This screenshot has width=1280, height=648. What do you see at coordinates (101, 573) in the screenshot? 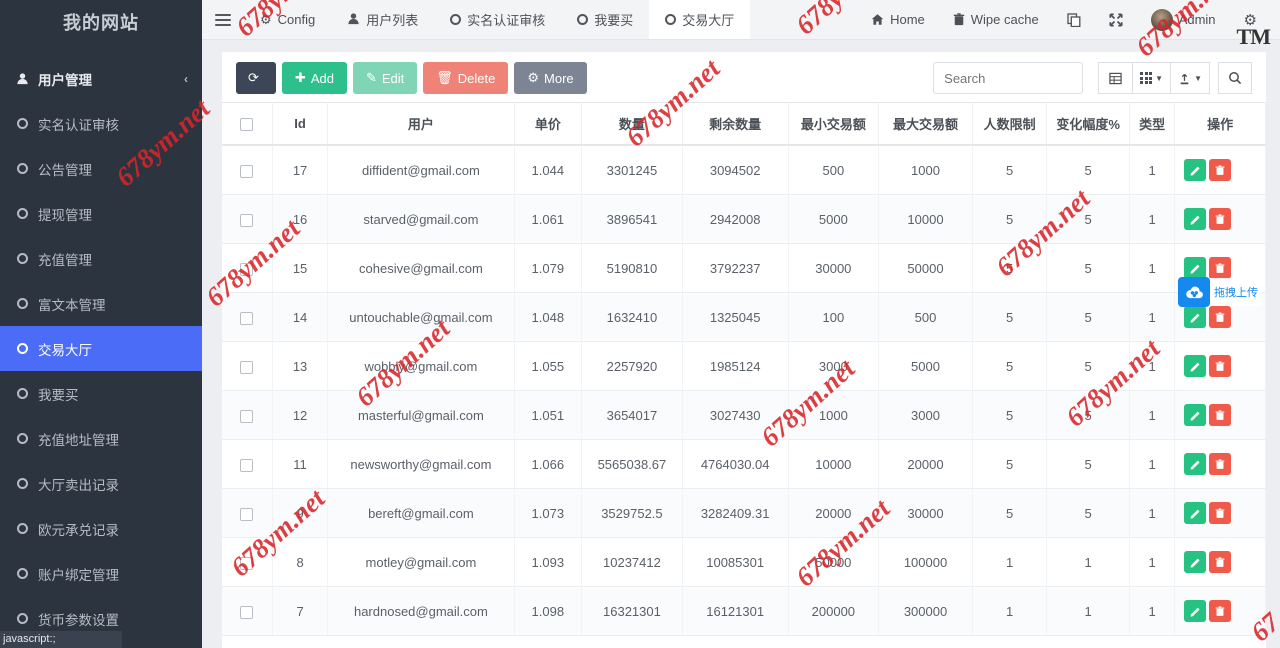
I see `sidebar-item-11: 账户绑定管理` at bounding box center [101, 573].